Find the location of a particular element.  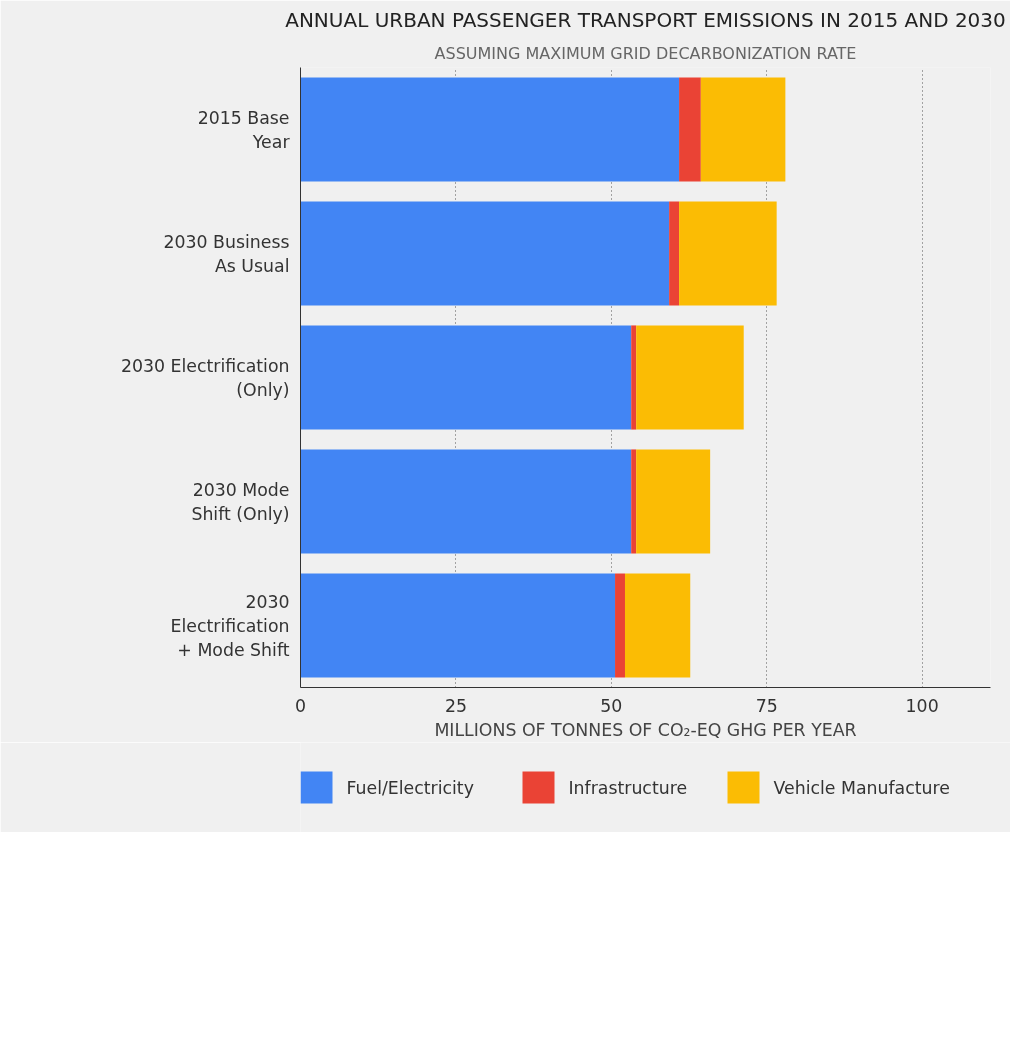

y-tick-label: 2015 Base Year is located at coordinates (244, 129).